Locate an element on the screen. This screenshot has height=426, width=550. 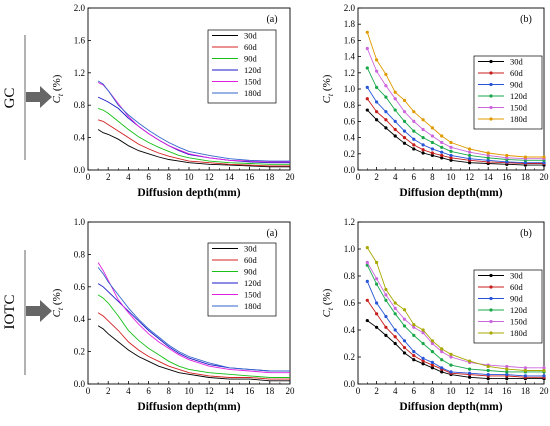
series-line-60d is located at coordinates (193, 143).